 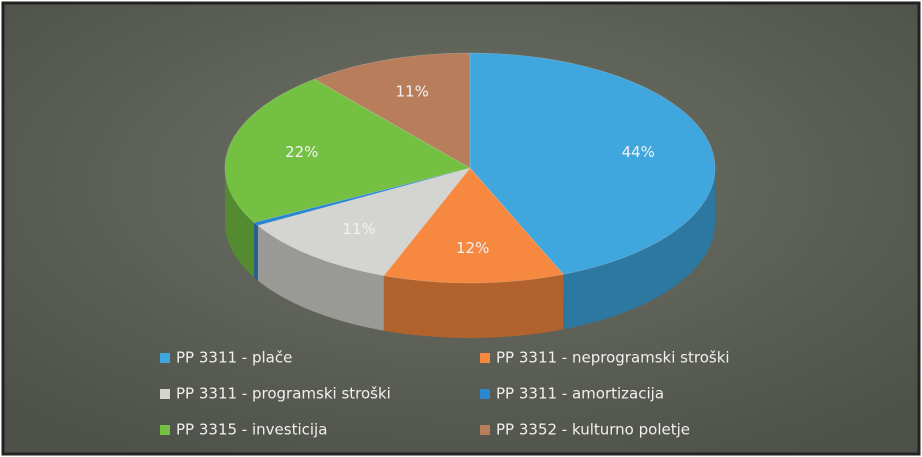 What do you see at coordinates (593, 430) in the screenshot?
I see `legend-label: PP 3352 - kulturno poletje` at bounding box center [593, 430].